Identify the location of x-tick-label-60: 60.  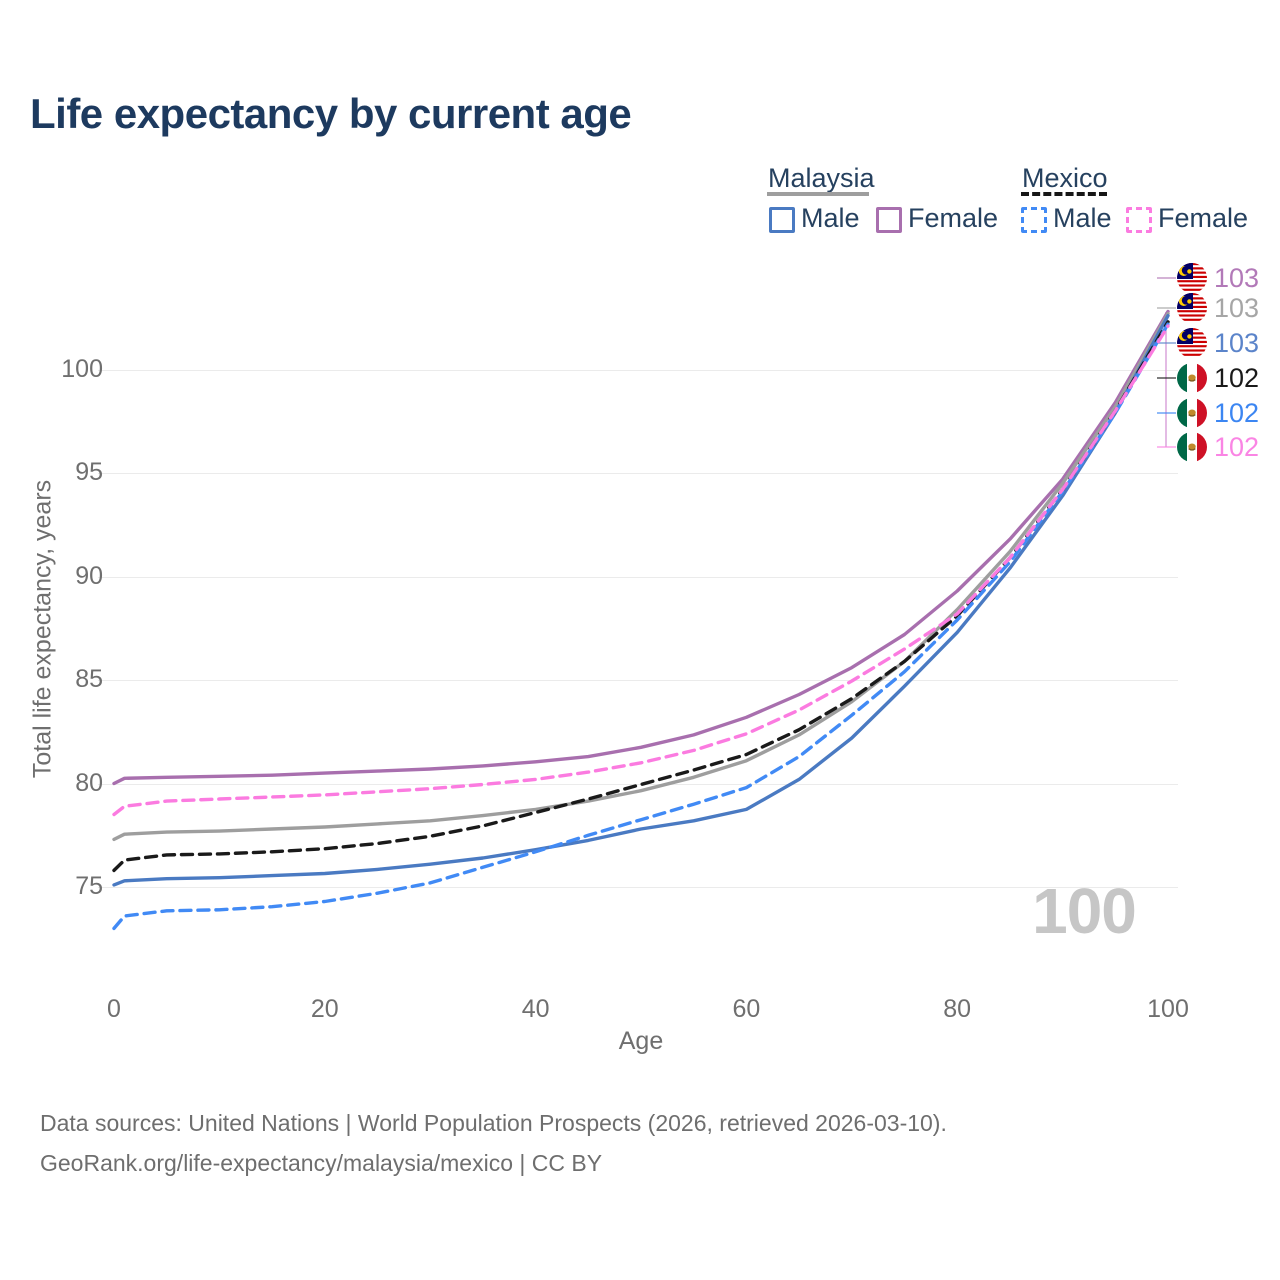
(746, 1009).